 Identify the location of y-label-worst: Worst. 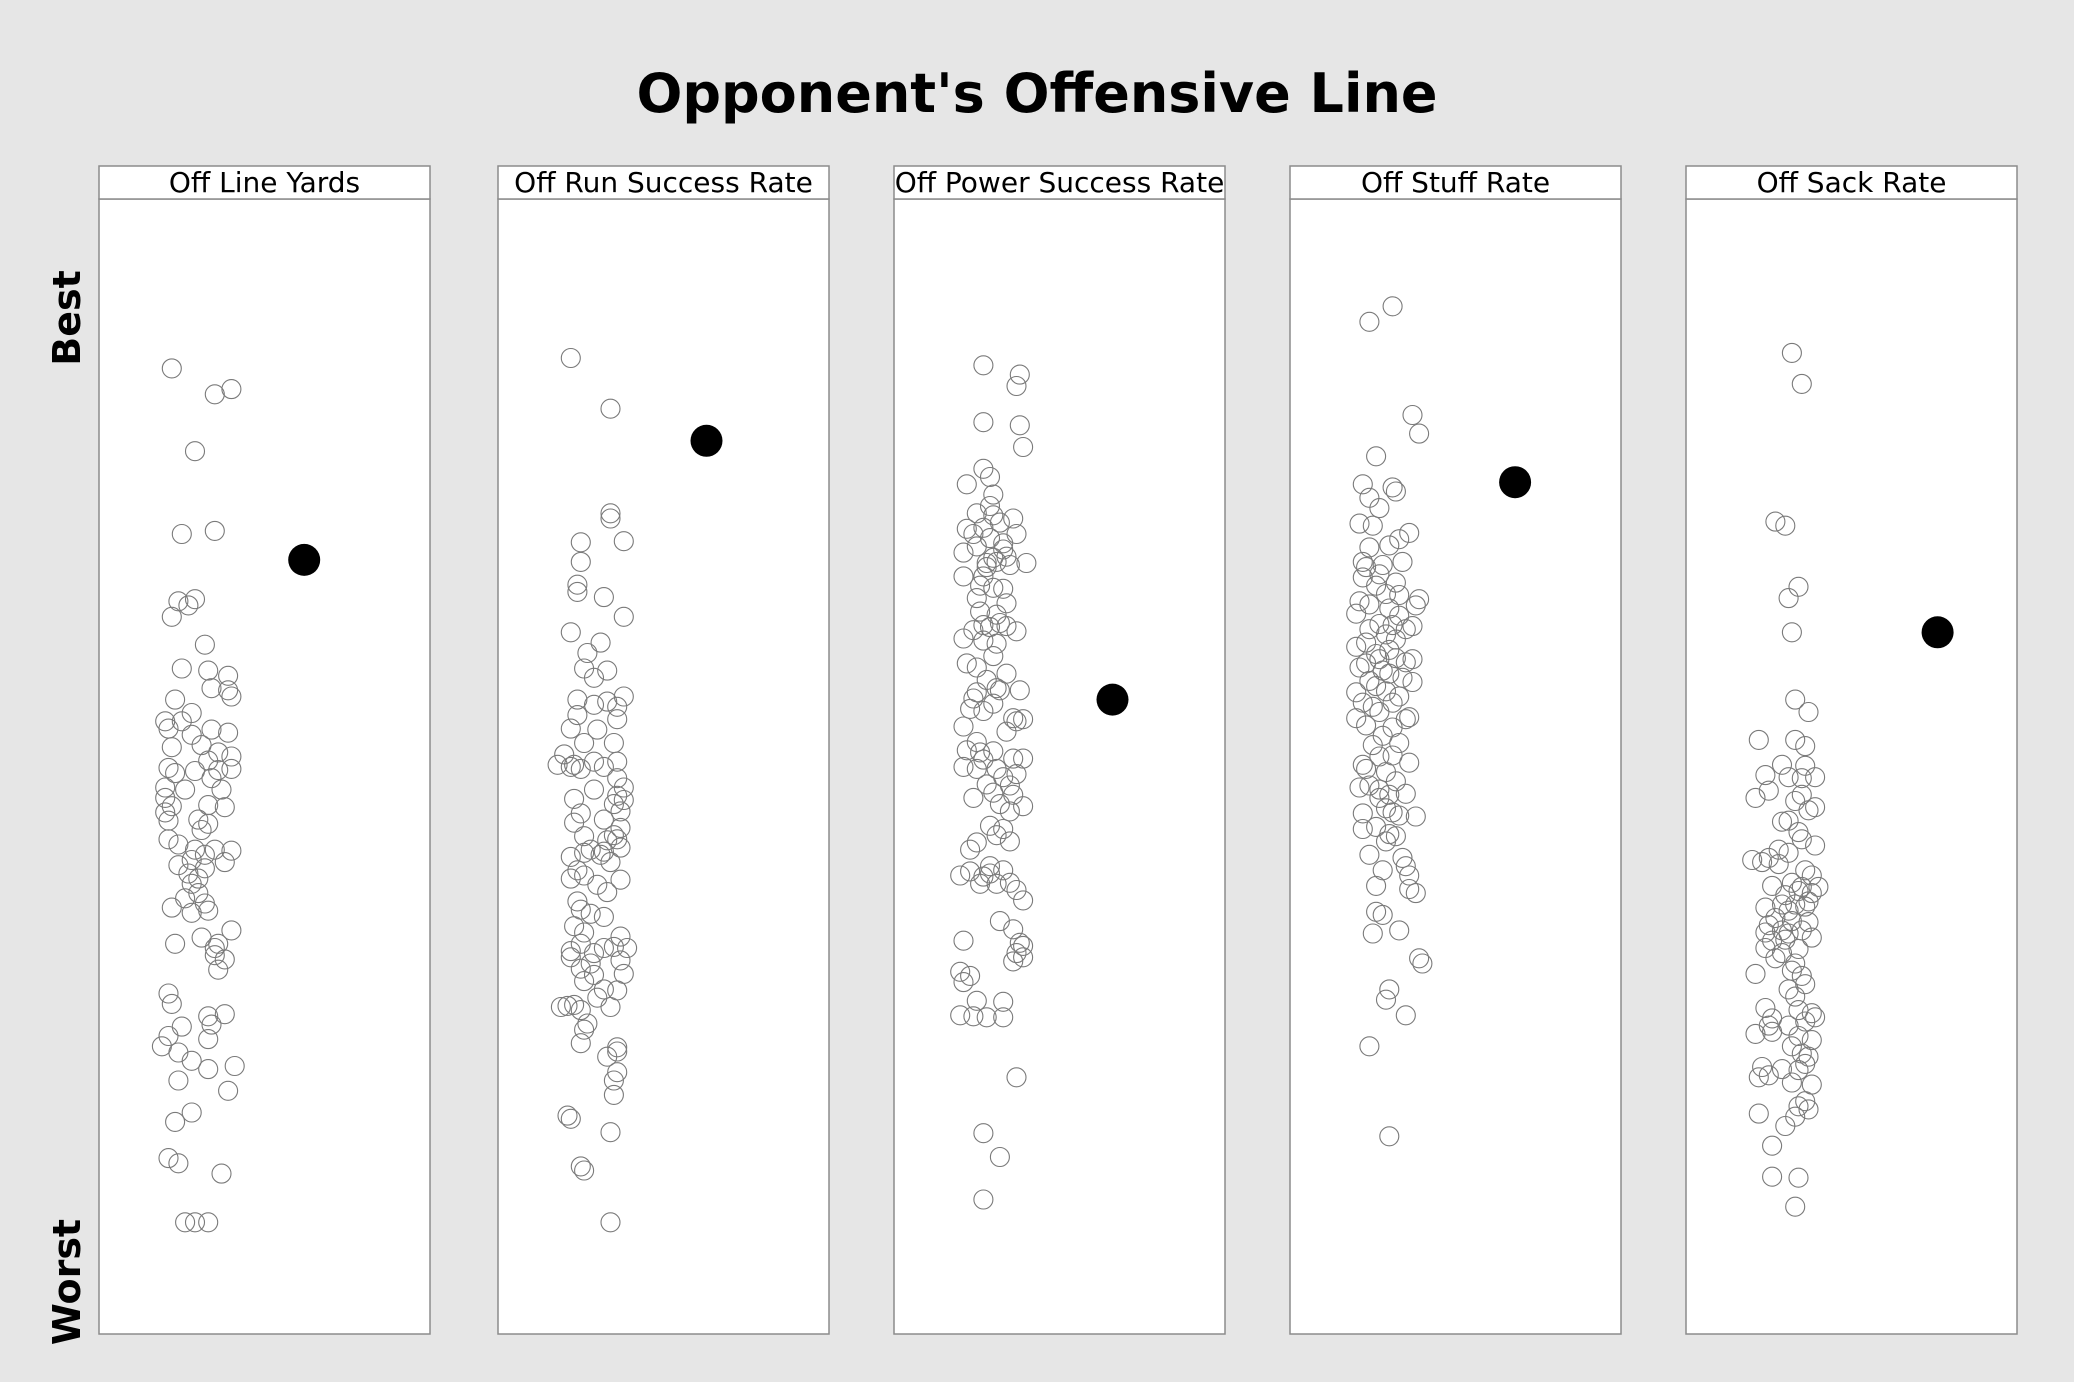
(67, 1282).